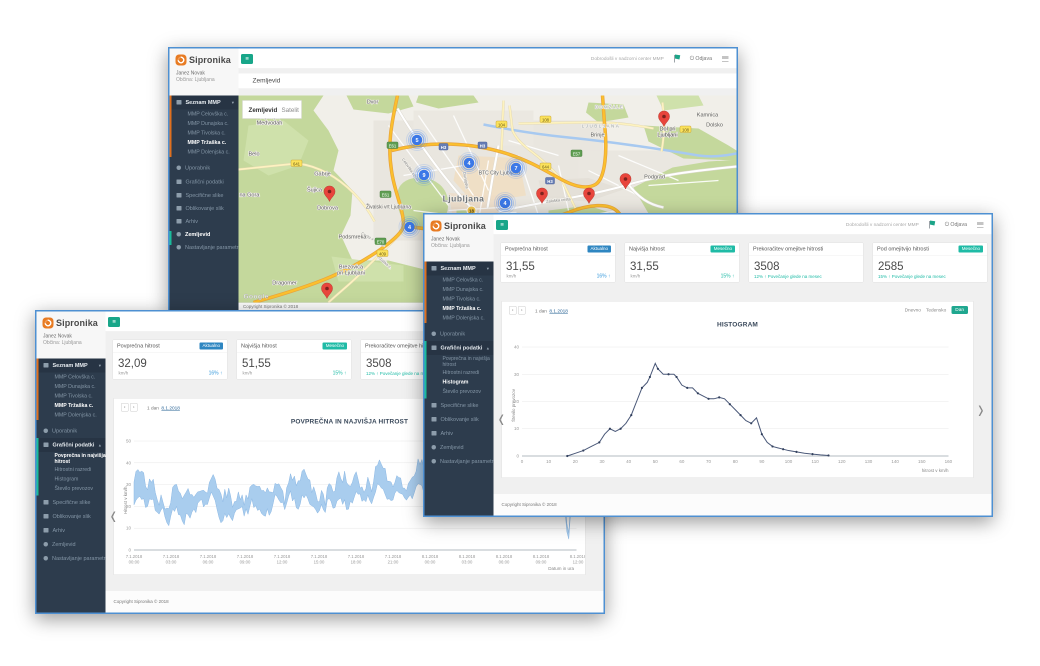 This screenshot has width=1040, height=666. What do you see at coordinates (297, 163) in the screenshot?
I see `svg-text: 641` at bounding box center [297, 163].